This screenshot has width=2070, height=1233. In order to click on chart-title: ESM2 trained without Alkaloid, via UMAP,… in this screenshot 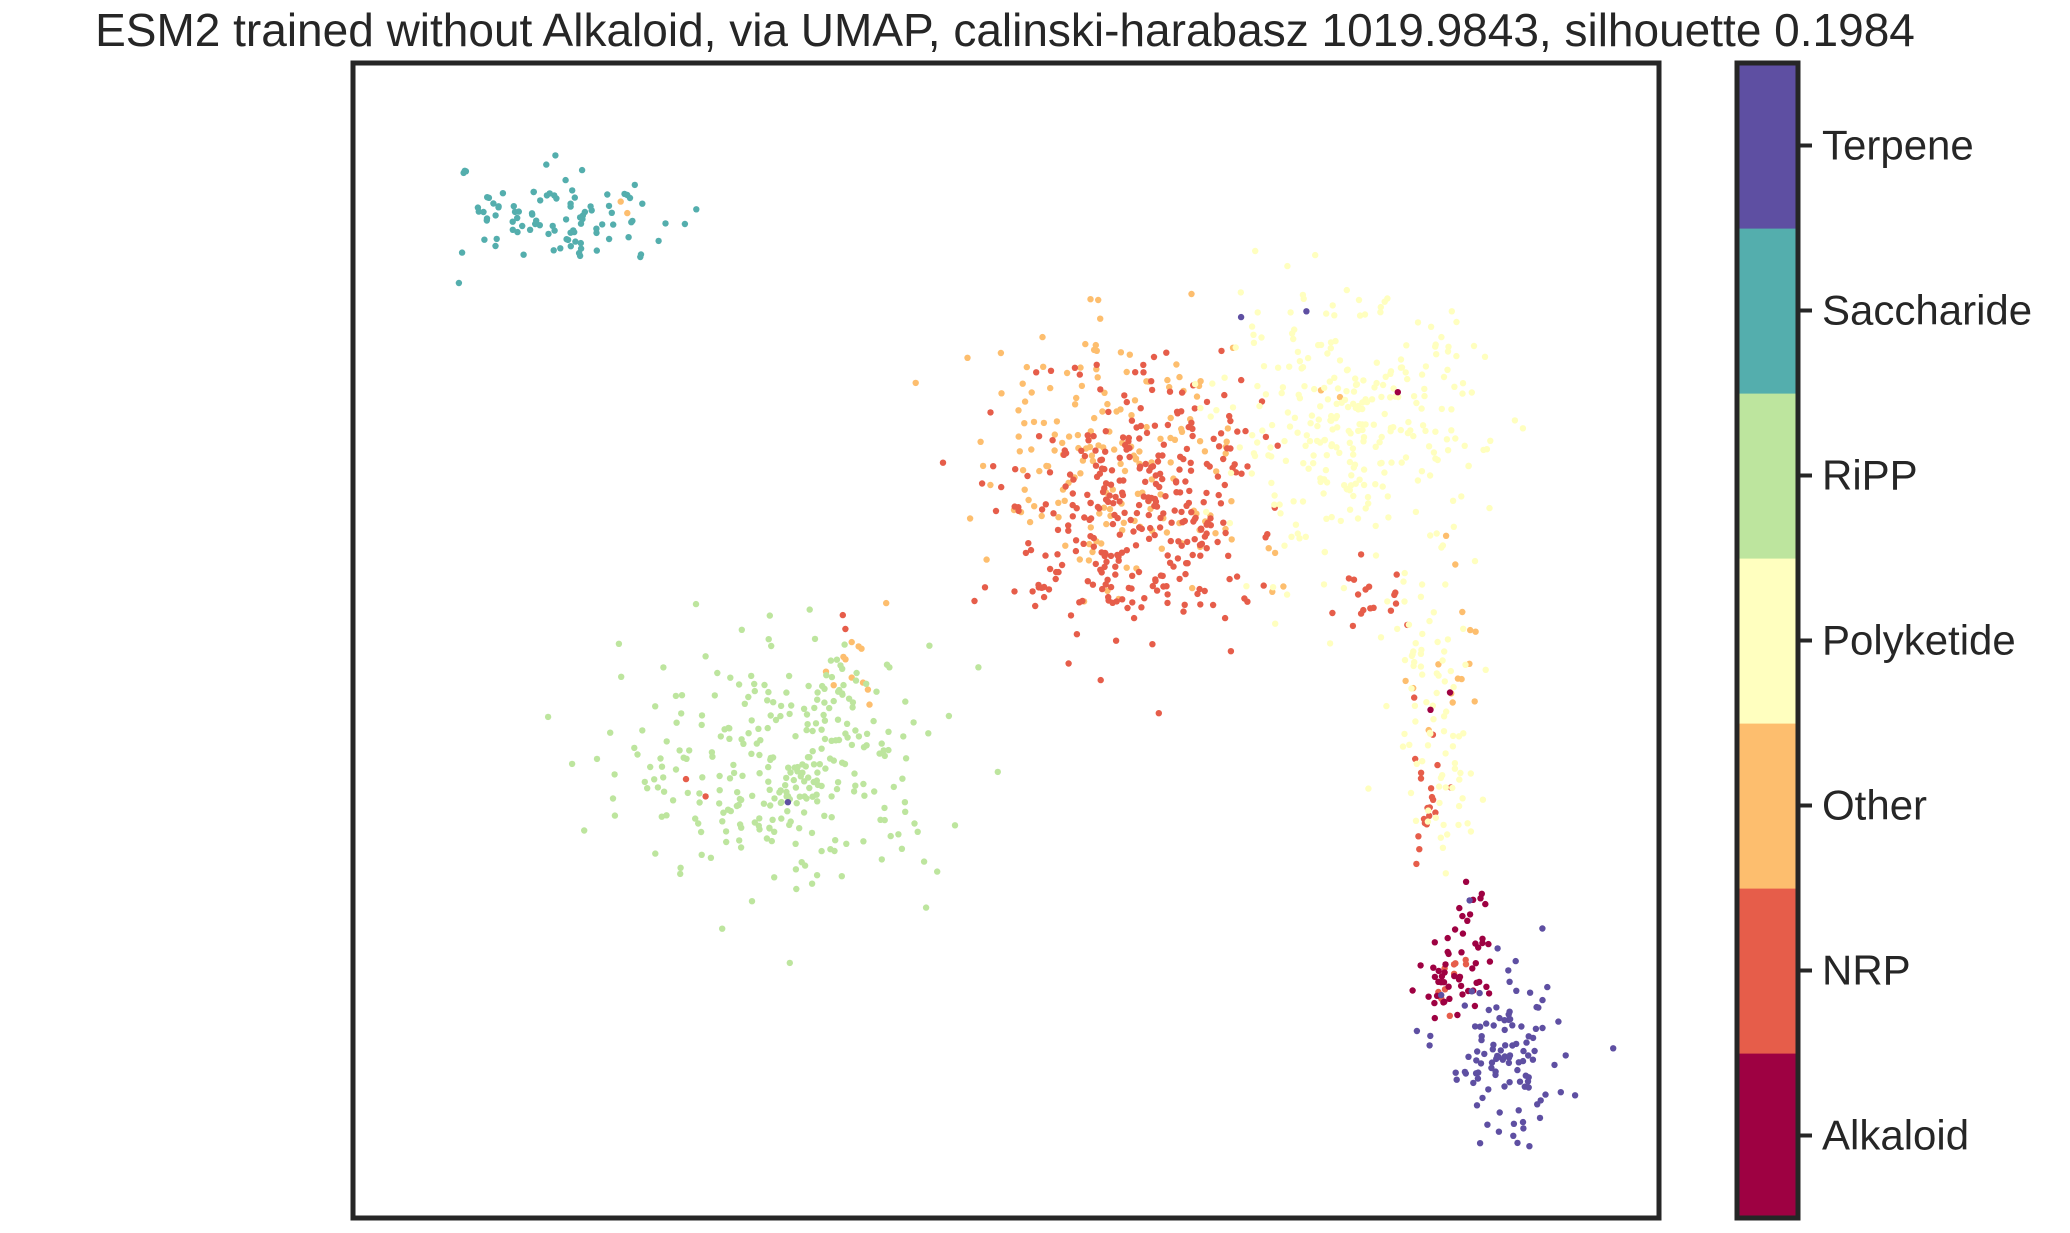, I will do `click(1005, 30)`.